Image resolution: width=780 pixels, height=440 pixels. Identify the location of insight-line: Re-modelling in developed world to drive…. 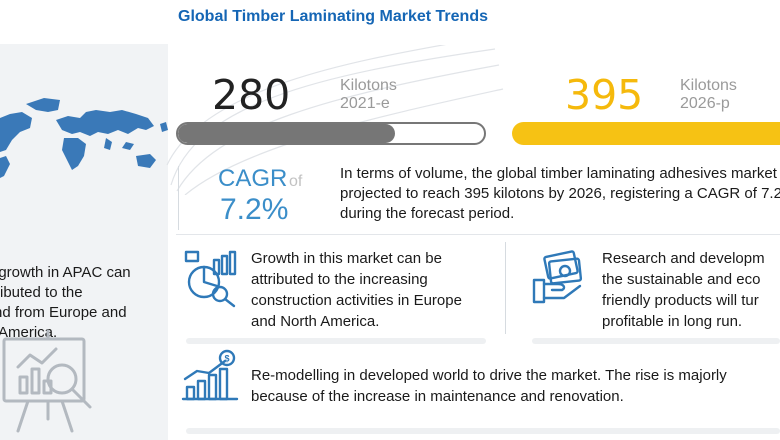
(489, 375).